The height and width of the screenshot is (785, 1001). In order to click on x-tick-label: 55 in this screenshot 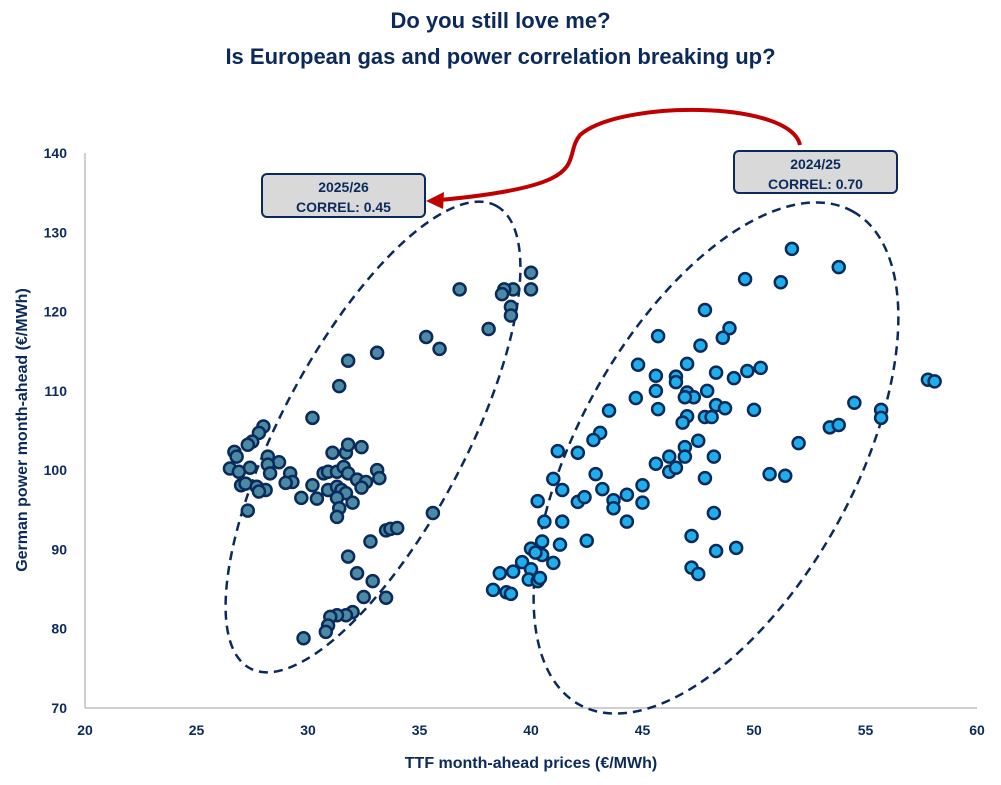, I will do `click(866, 730)`.